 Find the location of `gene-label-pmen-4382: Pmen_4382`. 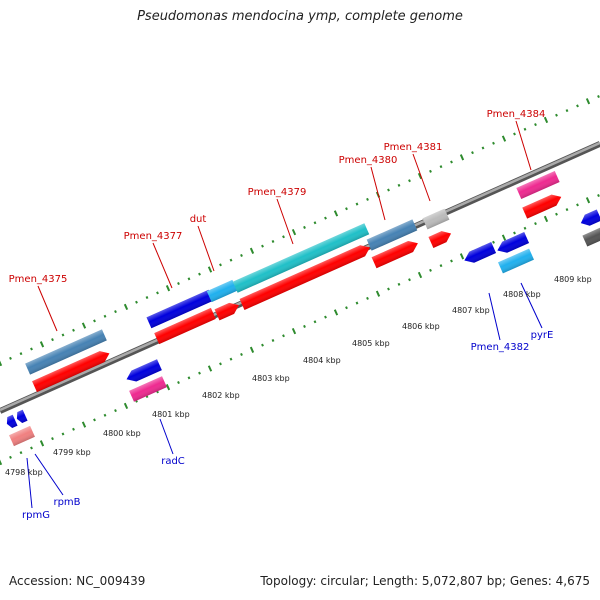

gene-label-pmen-4382: Pmen_4382 is located at coordinates (500, 347).